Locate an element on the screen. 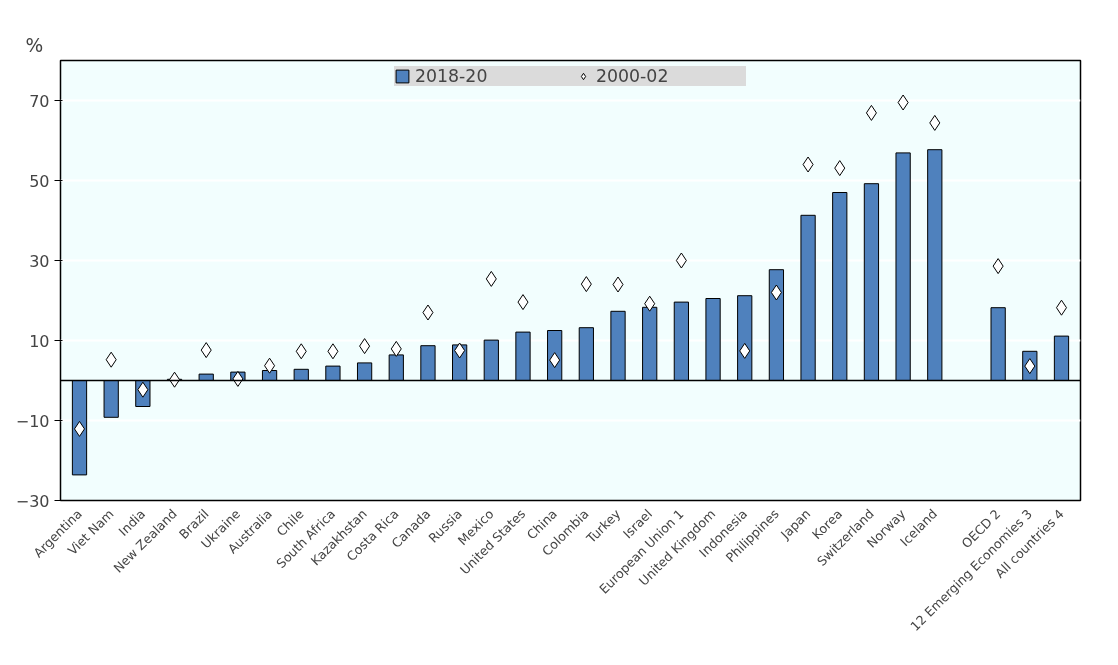 The image size is (1118, 665). y-tick-label: −30 is located at coordinates (32, 501).